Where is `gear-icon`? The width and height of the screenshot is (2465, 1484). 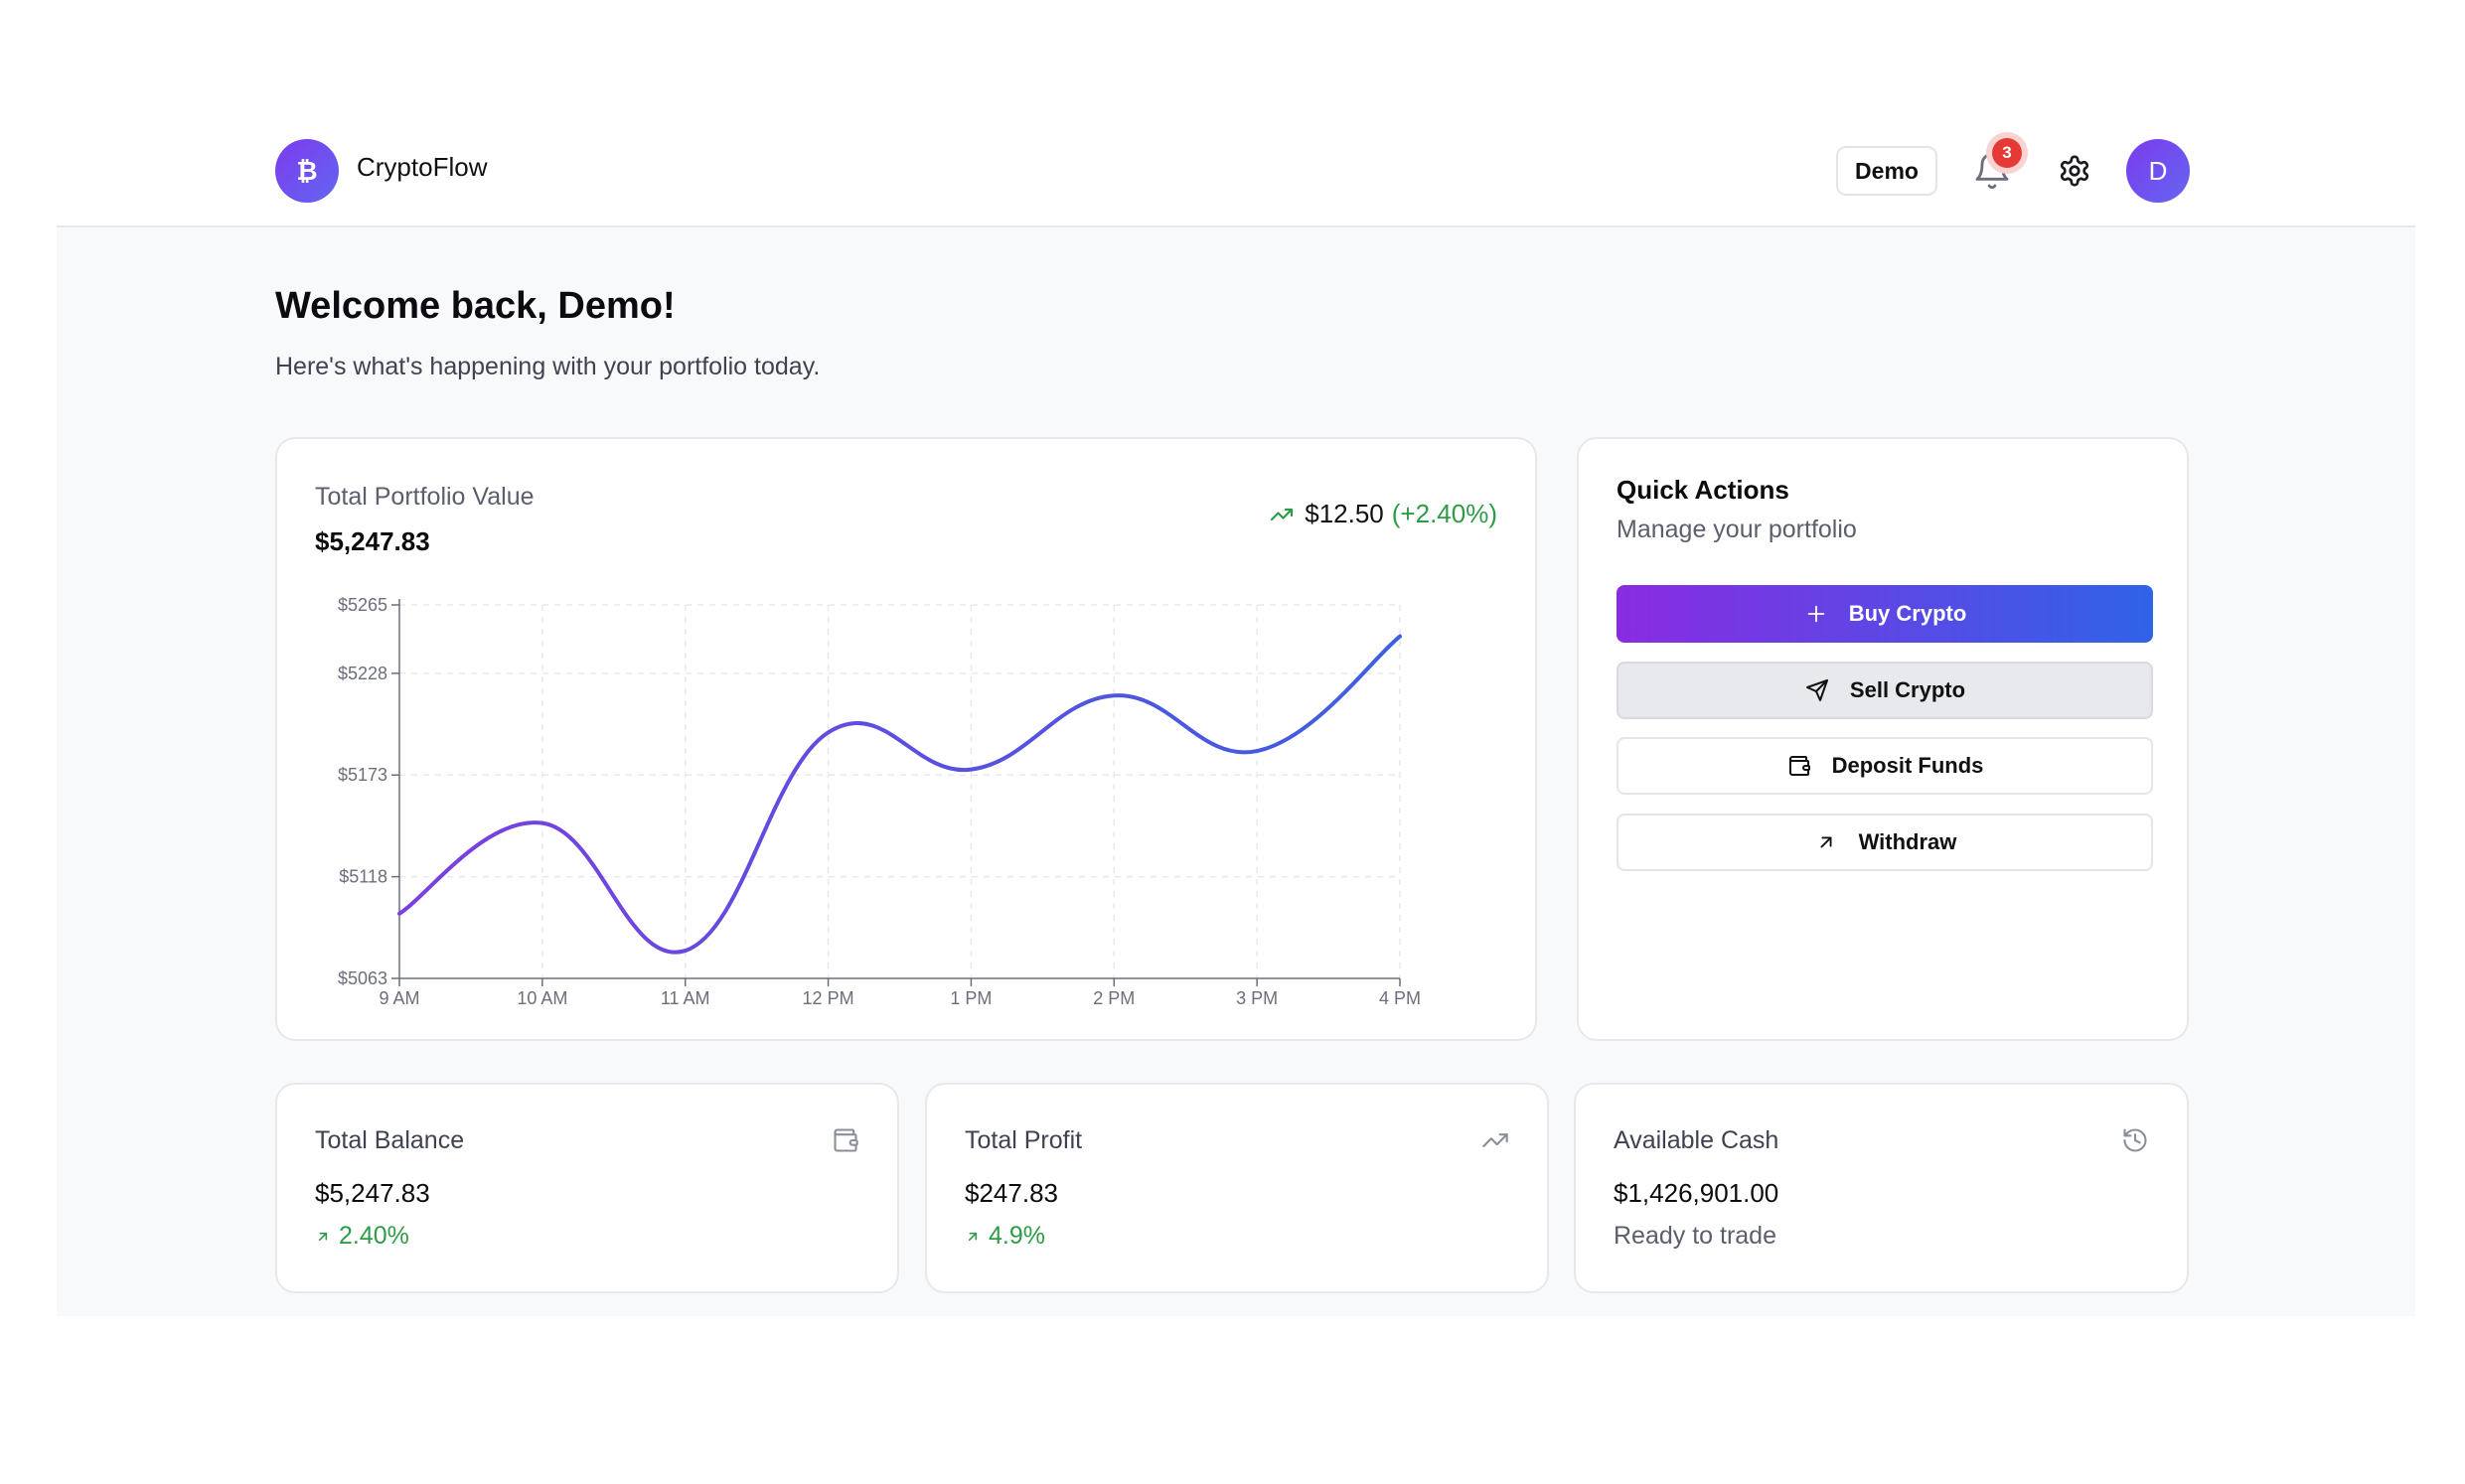
gear-icon is located at coordinates (2075, 171).